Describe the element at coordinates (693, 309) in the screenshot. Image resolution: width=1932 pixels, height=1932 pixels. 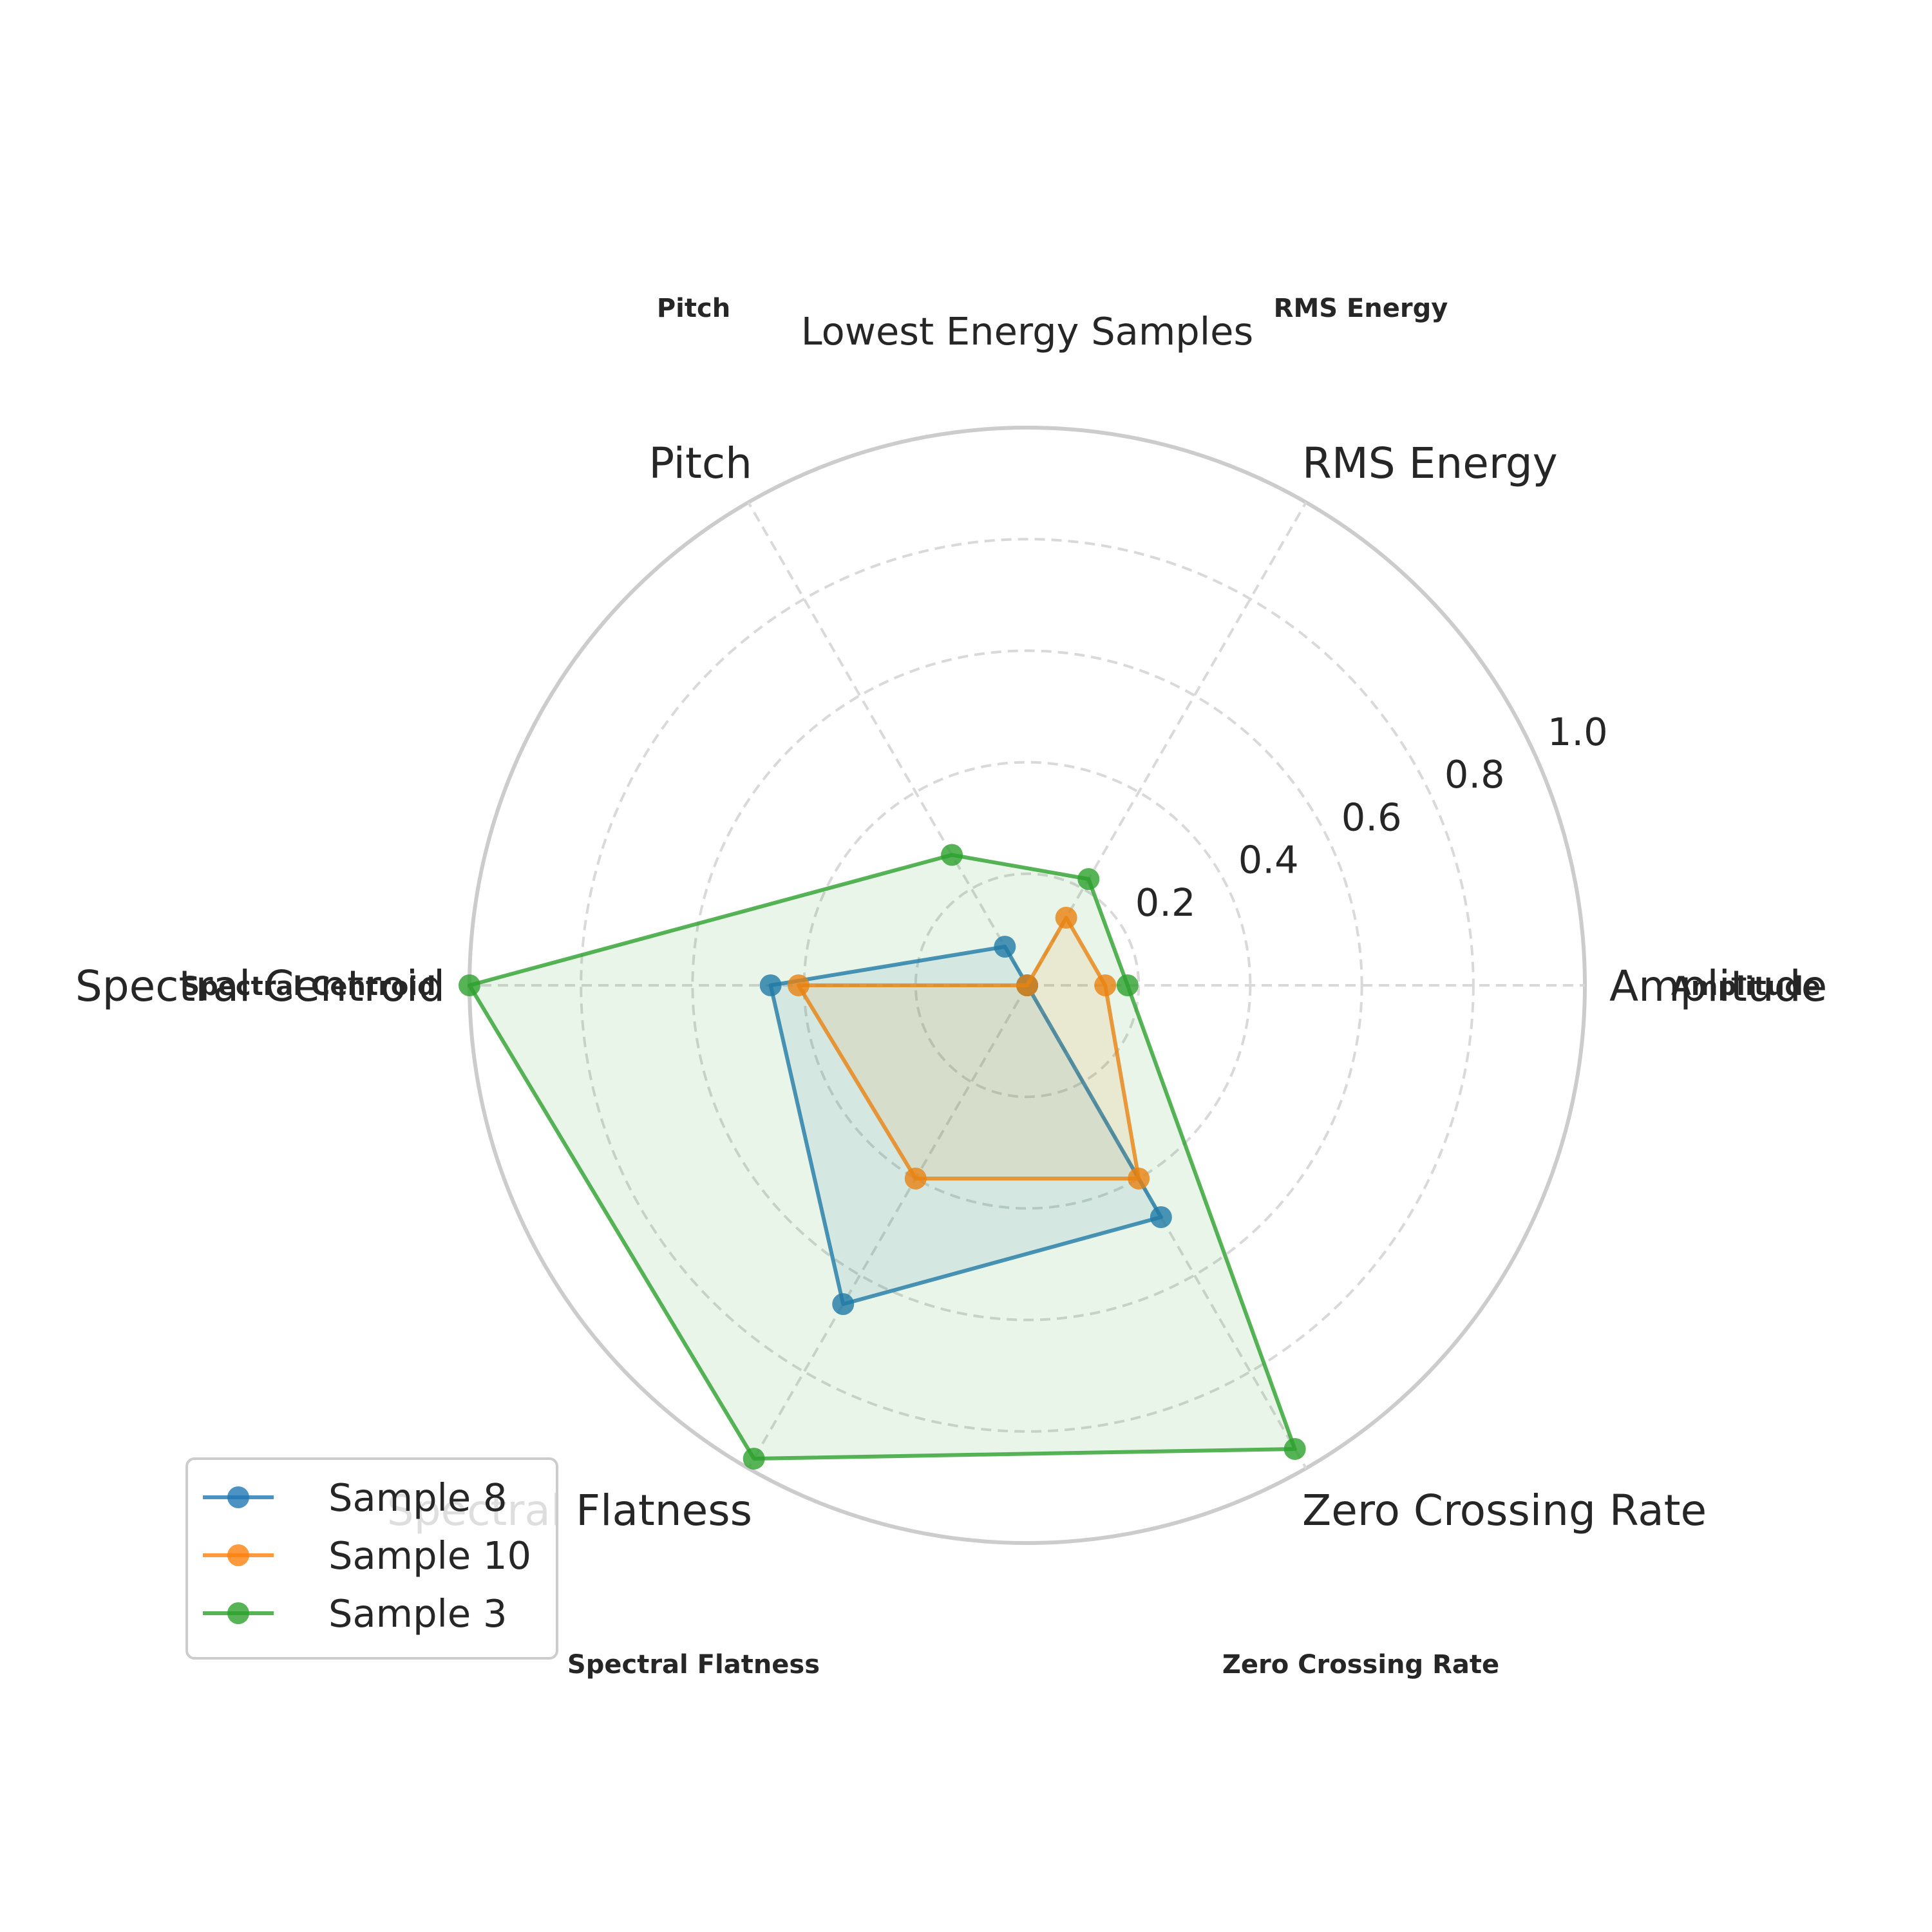
I see `axis-label-bold: Pitch` at that location.